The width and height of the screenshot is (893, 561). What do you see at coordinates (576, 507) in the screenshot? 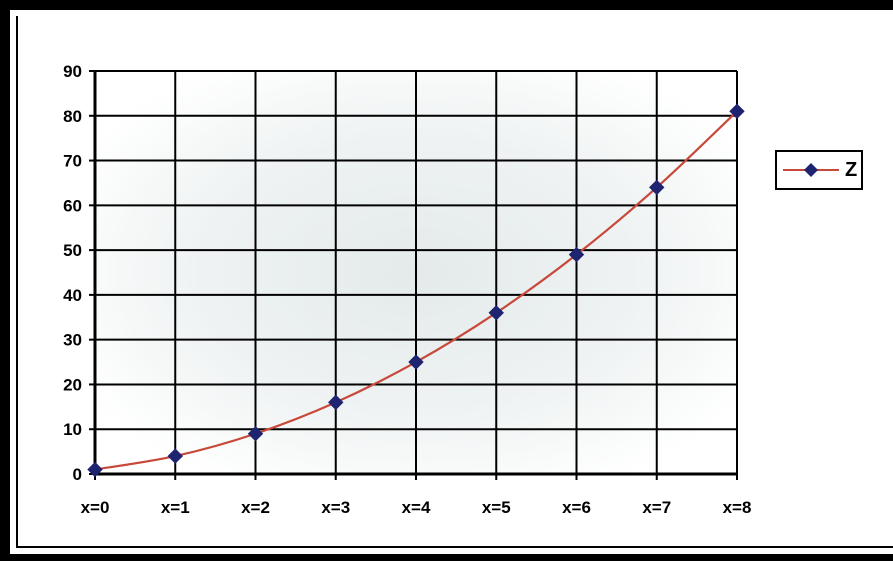
I see `x-tick-label: x=6` at bounding box center [576, 507].